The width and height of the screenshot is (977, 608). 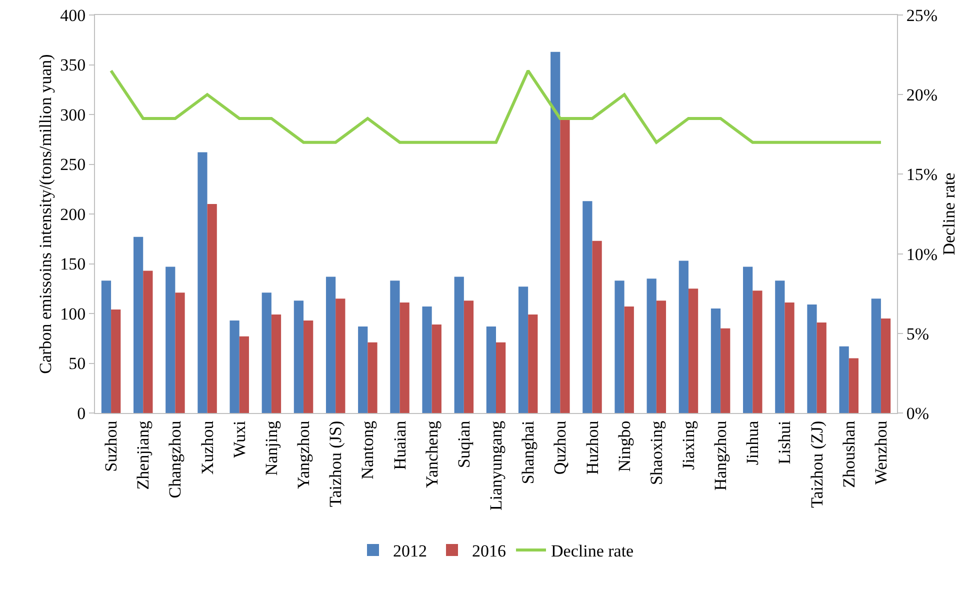 What do you see at coordinates (688, 445) in the screenshot?
I see `x-tick-label: Jiaxing` at bounding box center [688, 445].